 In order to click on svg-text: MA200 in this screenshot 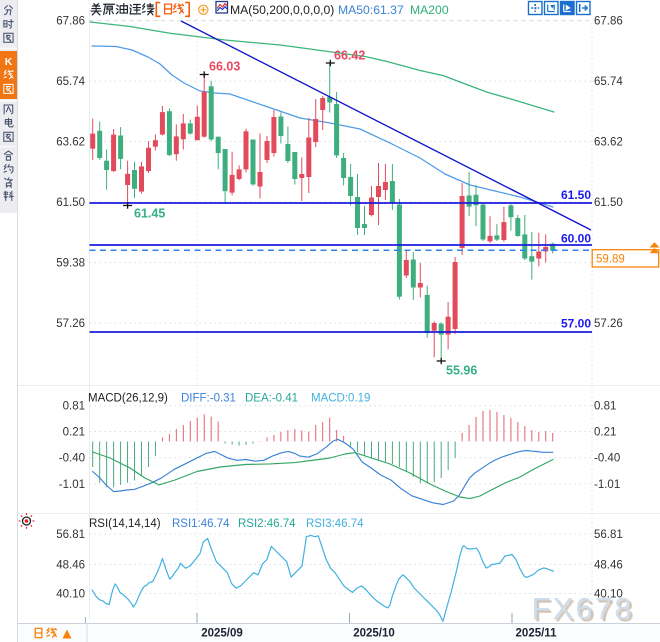, I will do `click(429, 10)`.